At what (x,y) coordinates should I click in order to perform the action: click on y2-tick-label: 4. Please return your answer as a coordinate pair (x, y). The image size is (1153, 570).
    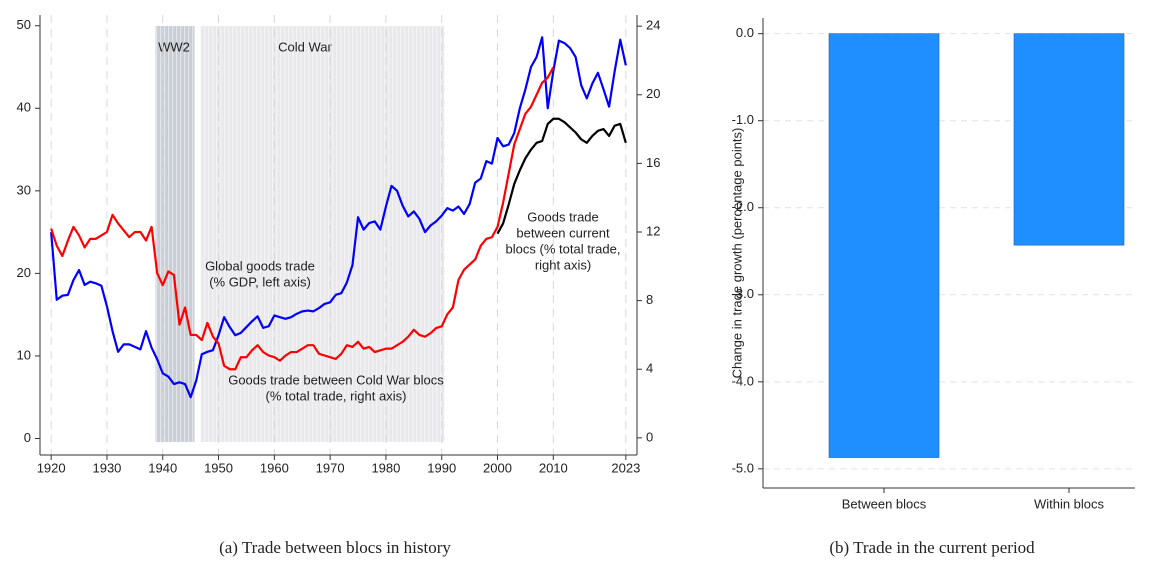
    Looking at the image, I should click on (649, 368).